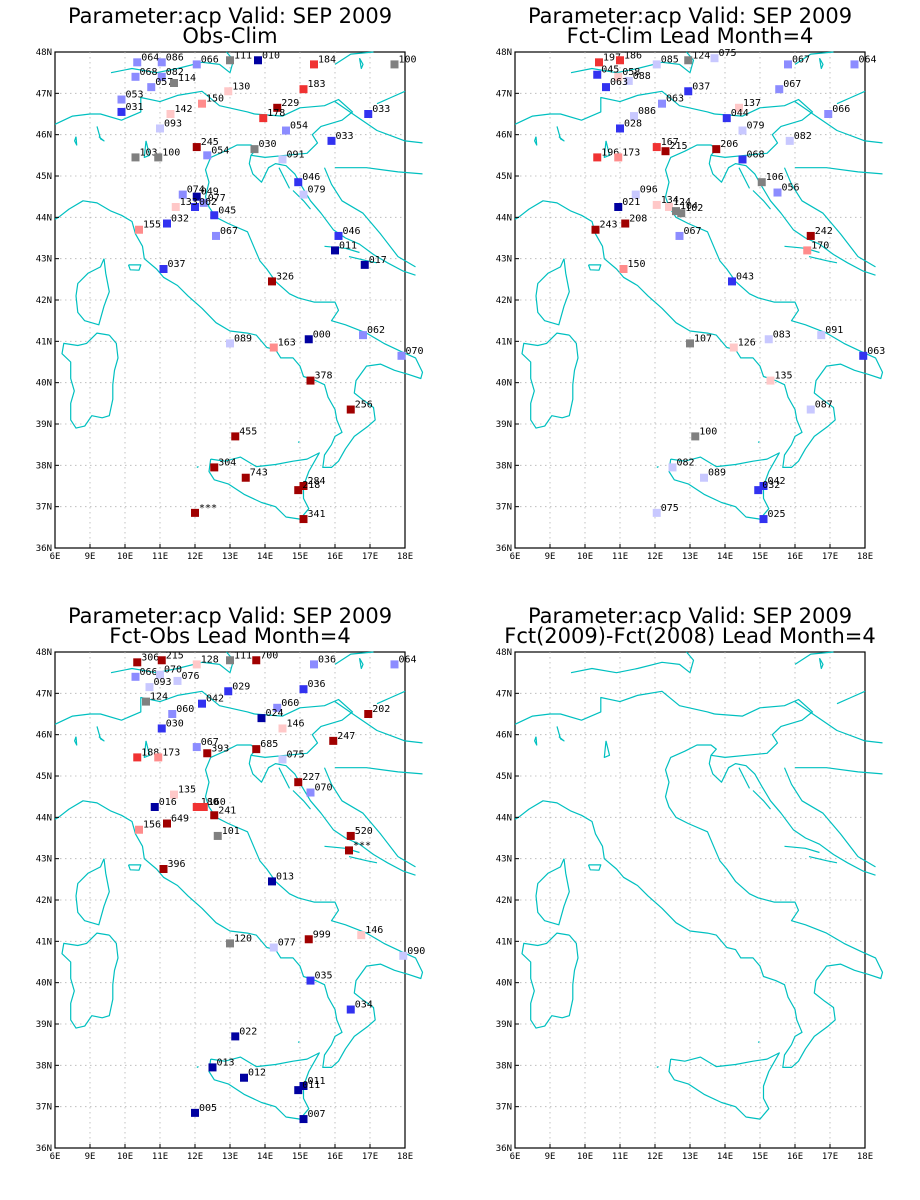  I want to click on station-value-label: 067, so click(229, 231).